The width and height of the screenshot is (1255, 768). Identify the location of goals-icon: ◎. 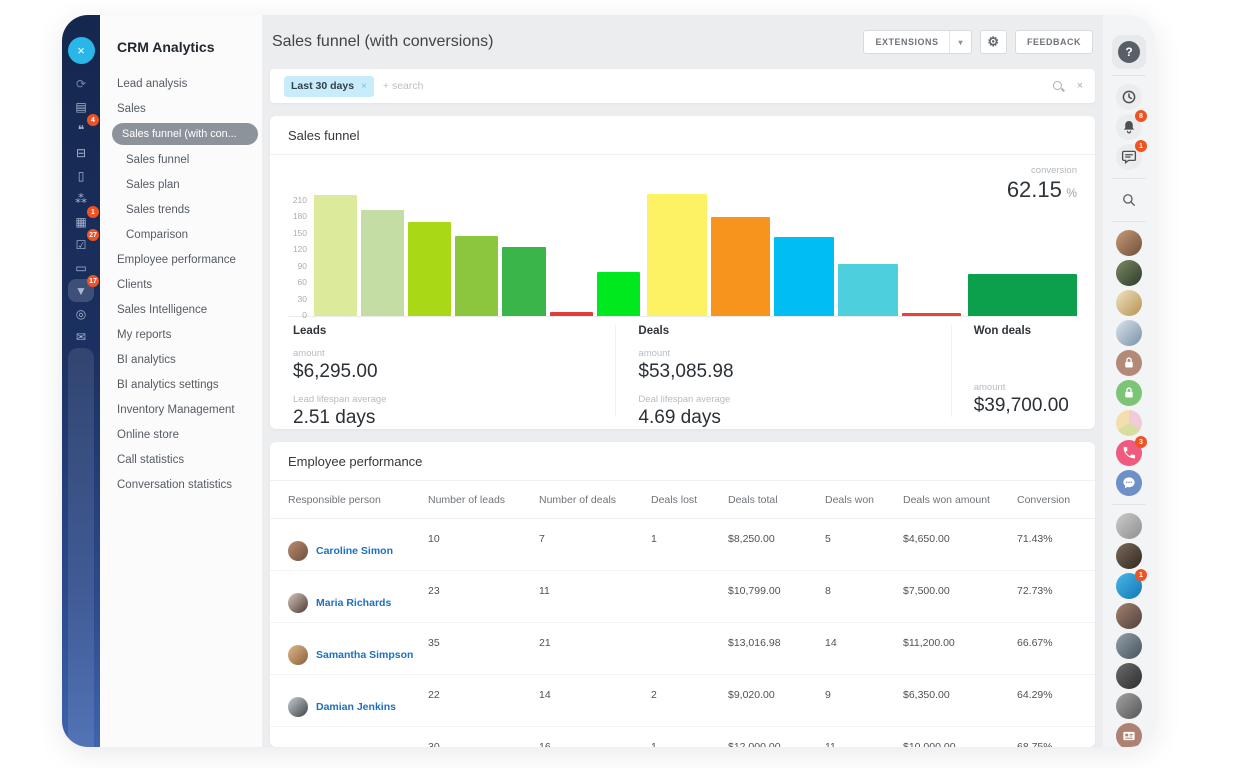
(81, 313).